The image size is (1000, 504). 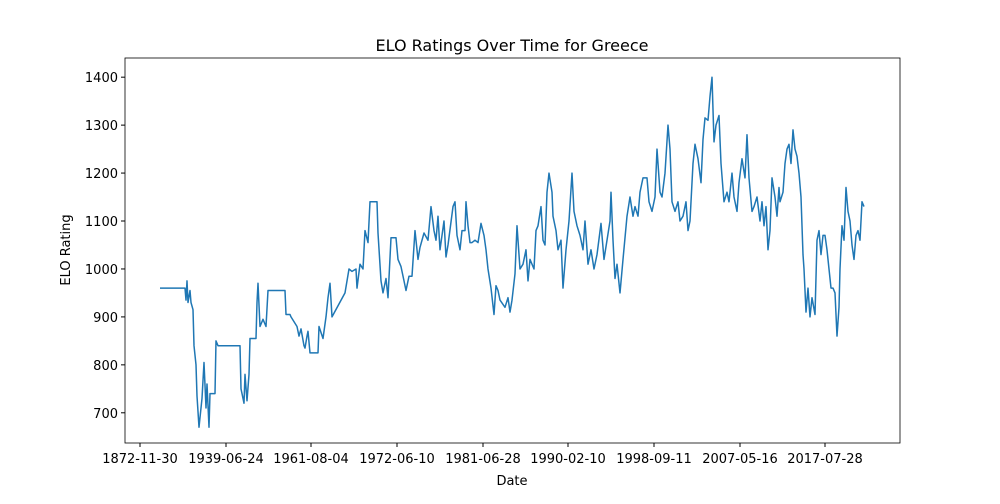 What do you see at coordinates (512, 45) in the screenshot?
I see `chart-title: ELO Ratings Over Time for Greece` at bounding box center [512, 45].